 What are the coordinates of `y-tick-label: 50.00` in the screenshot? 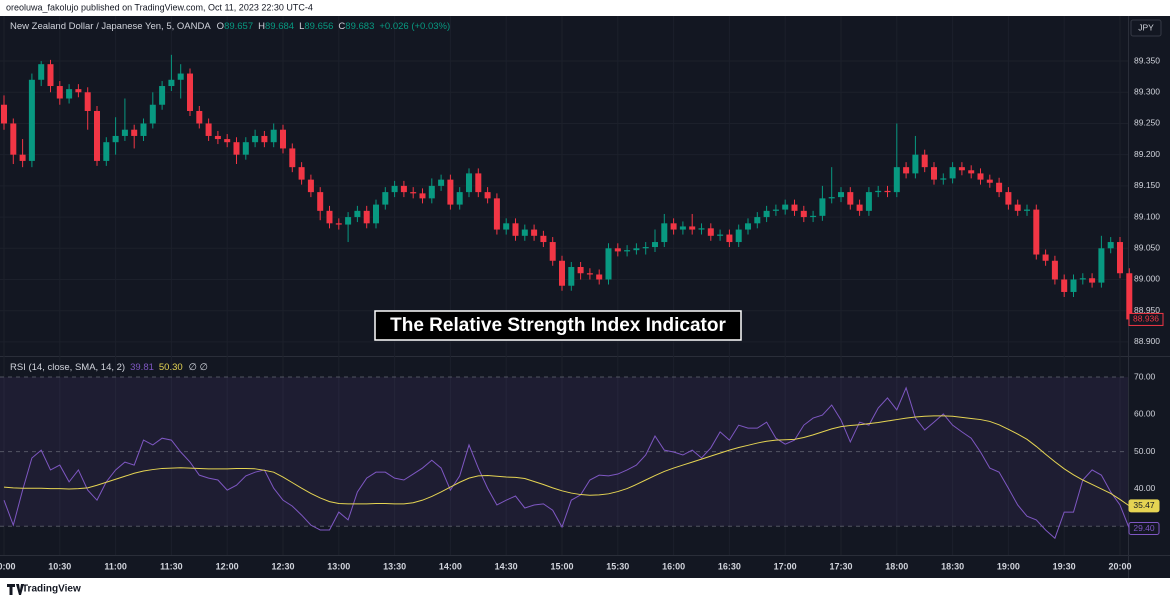 It's located at (1145, 451).